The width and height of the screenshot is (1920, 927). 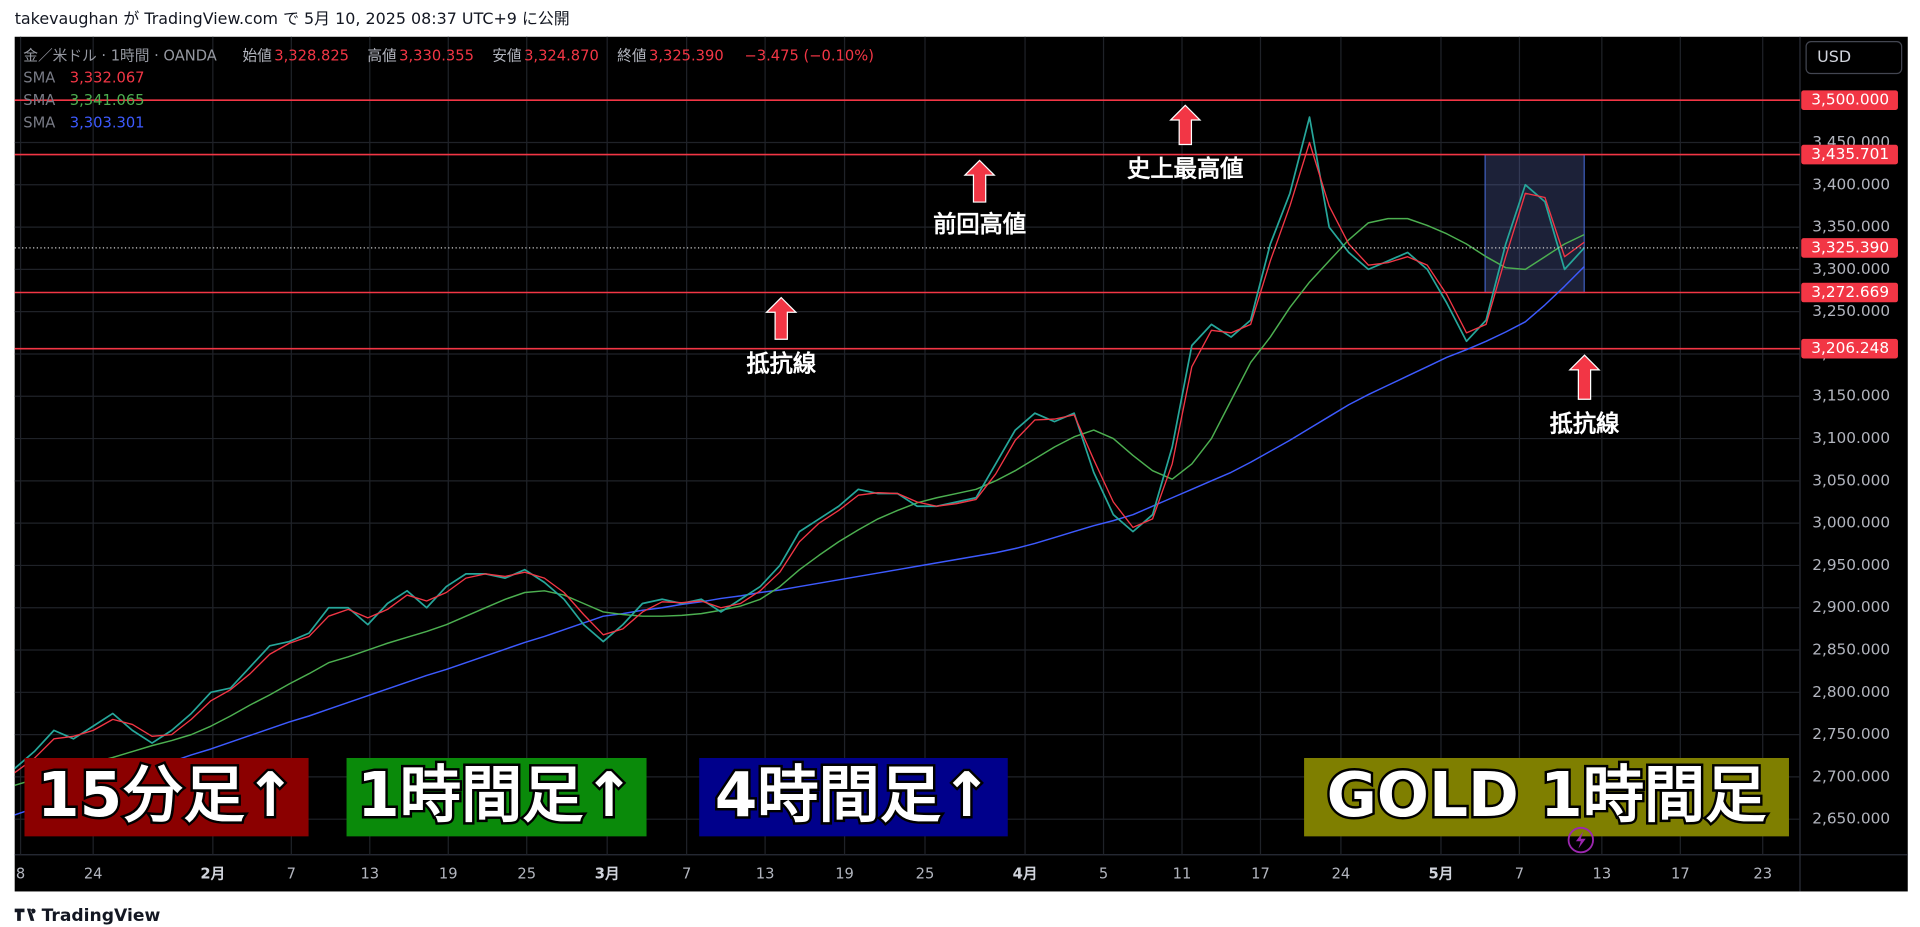 I want to click on x-tick-label: 8, so click(x=20, y=873).